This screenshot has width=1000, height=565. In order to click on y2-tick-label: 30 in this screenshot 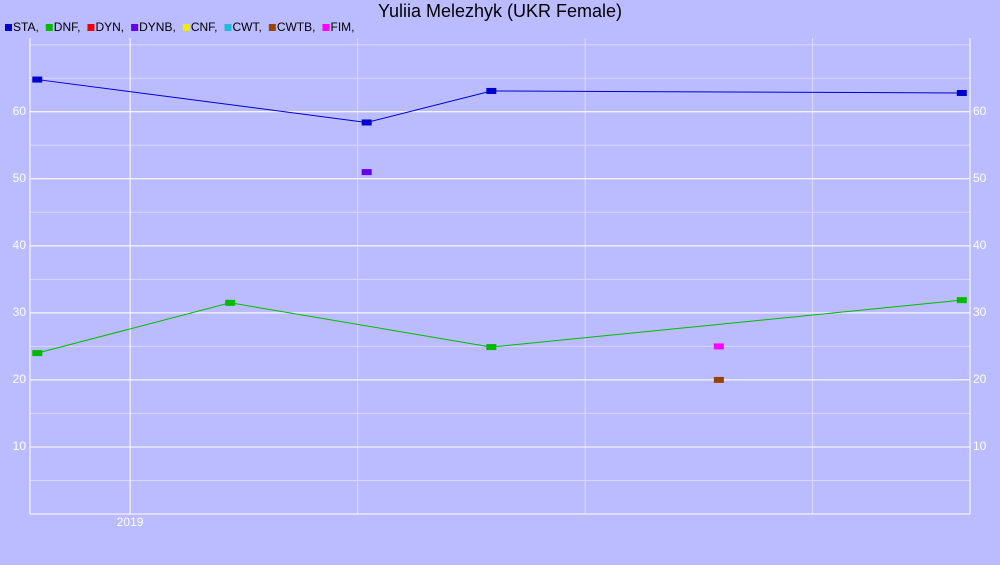, I will do `click(980, 312)`.